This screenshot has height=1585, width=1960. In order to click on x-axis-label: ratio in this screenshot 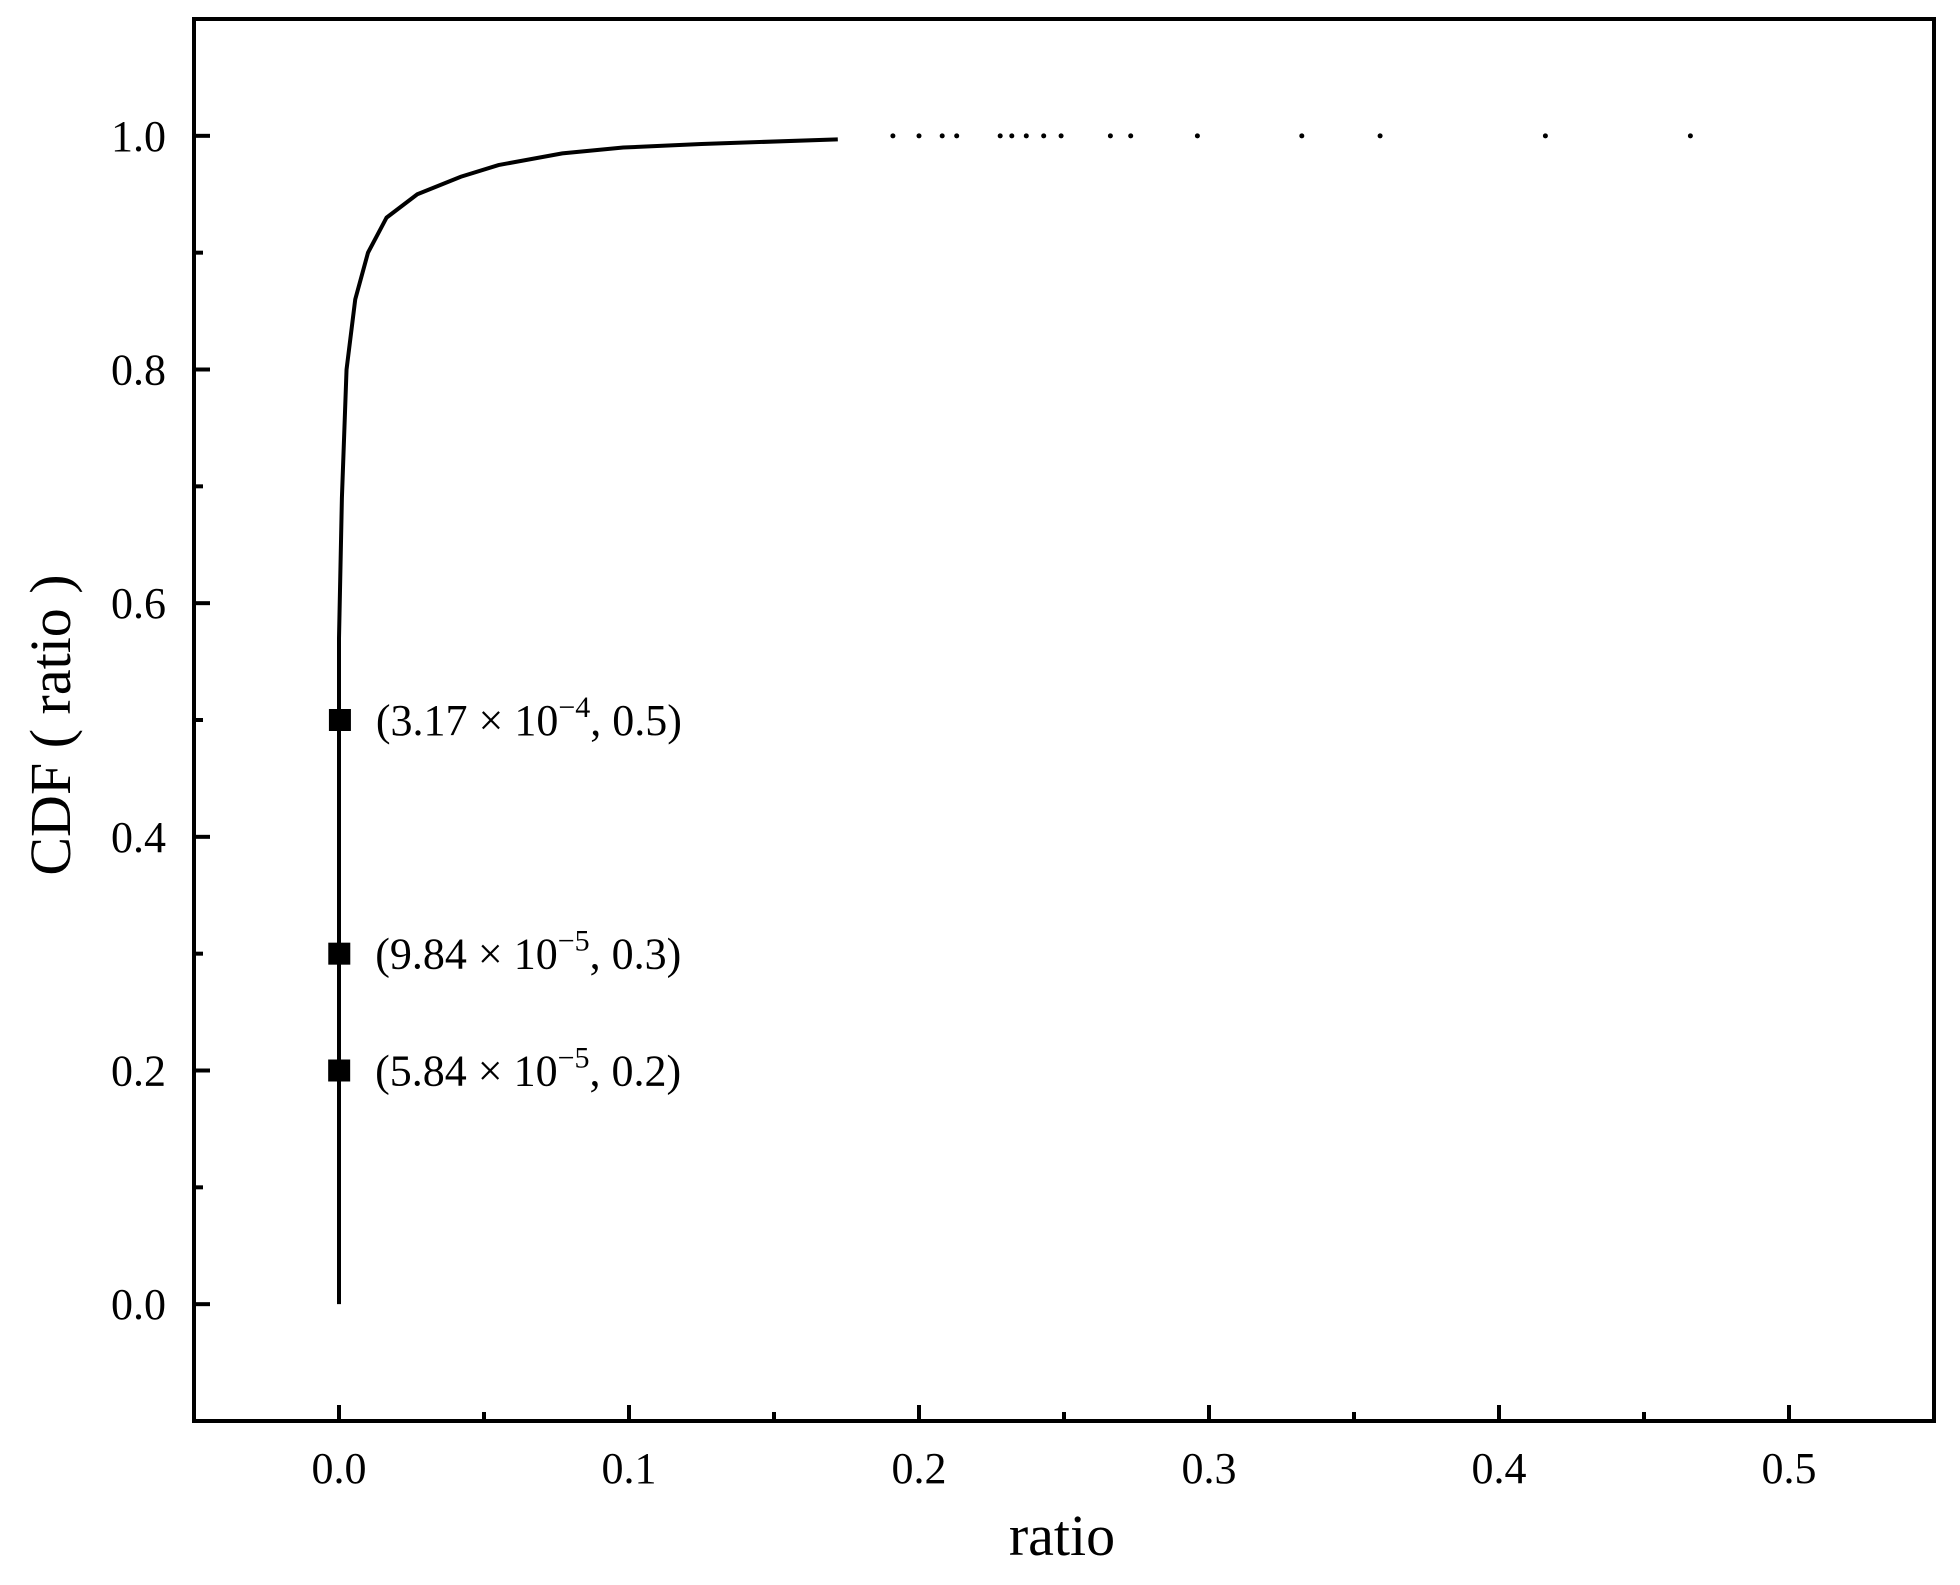, I will do `click(1062, 1535)`.